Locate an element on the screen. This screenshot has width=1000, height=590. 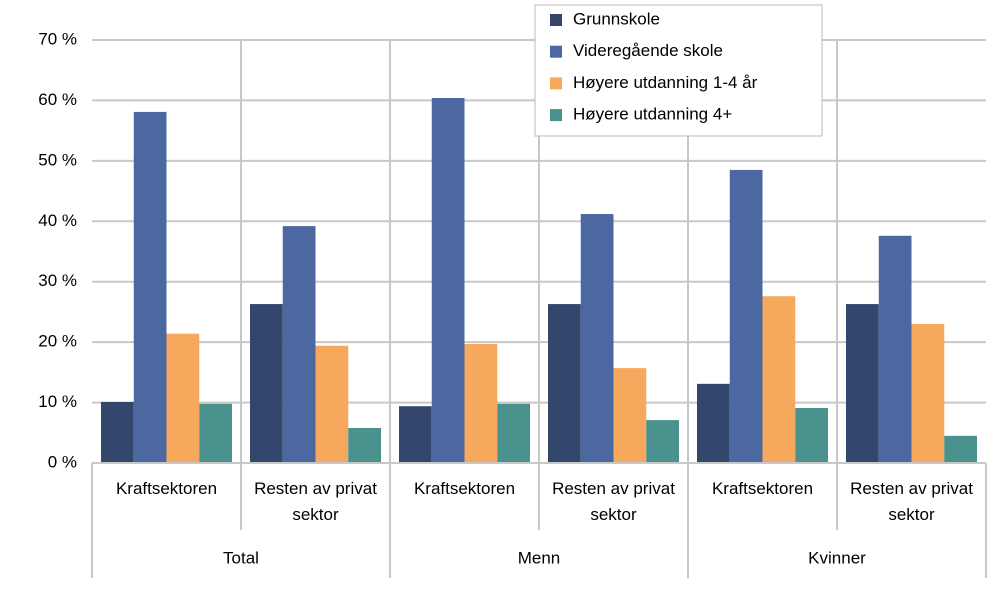
y-tick-label: 0 % is located at coordinates (62, 461).